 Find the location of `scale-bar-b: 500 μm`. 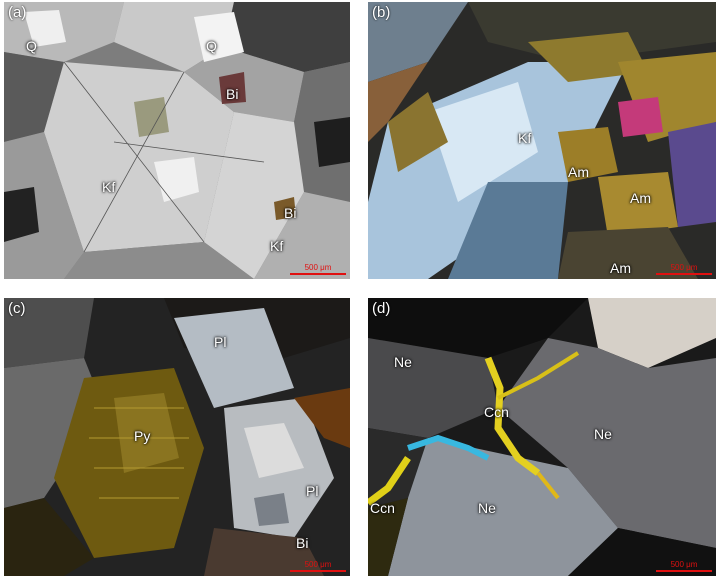

scale-bar-b: 500 μm is located at coordinates (684, 269).